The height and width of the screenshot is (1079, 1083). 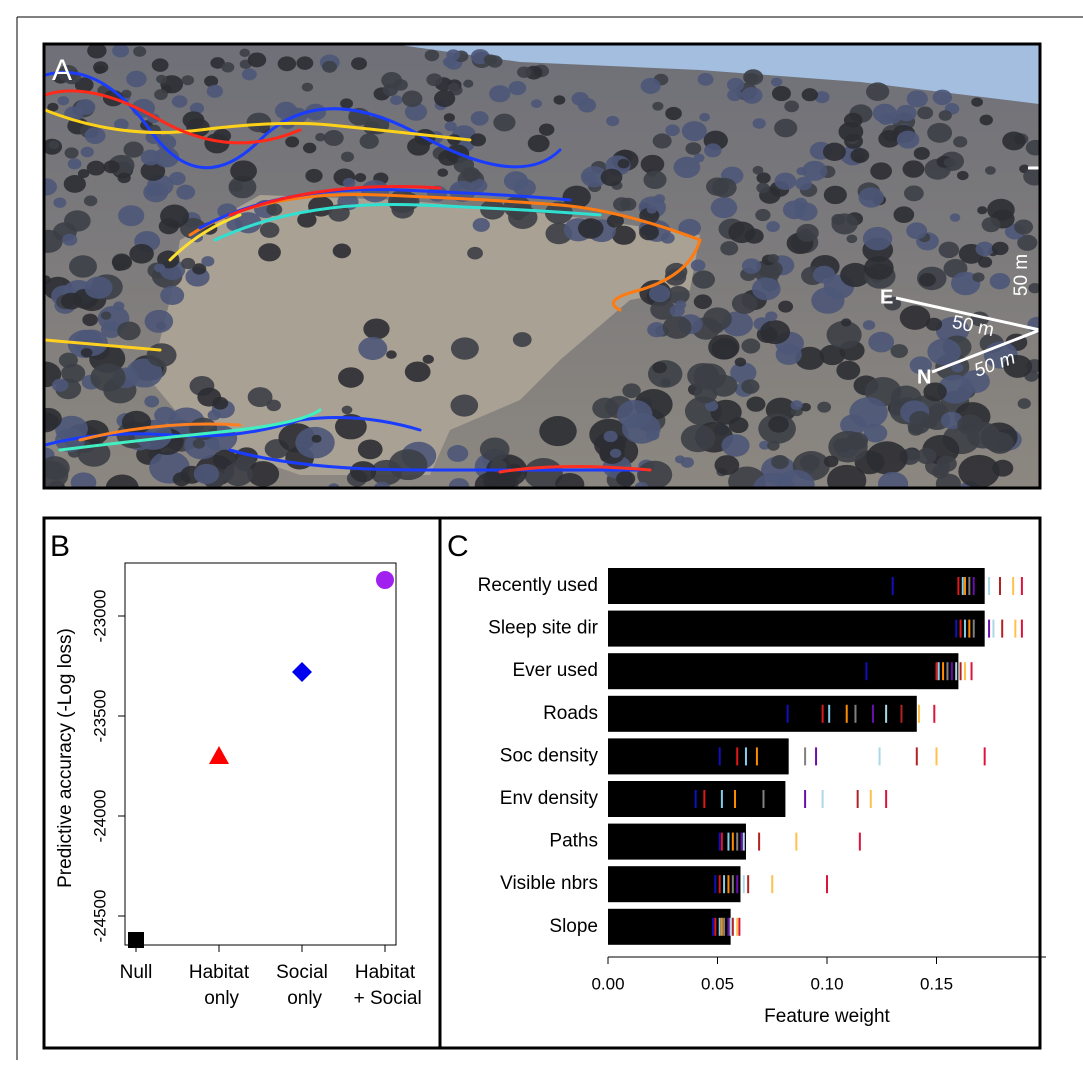 I want to click on category-label: Recently used, so click(x=538, y=585).